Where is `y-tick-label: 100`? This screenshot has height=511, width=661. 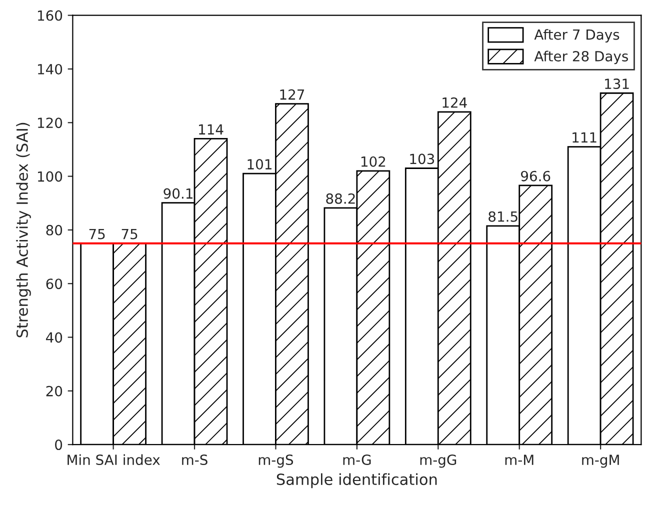
y-tick-label: 100 is located at coordinates (50, 176).